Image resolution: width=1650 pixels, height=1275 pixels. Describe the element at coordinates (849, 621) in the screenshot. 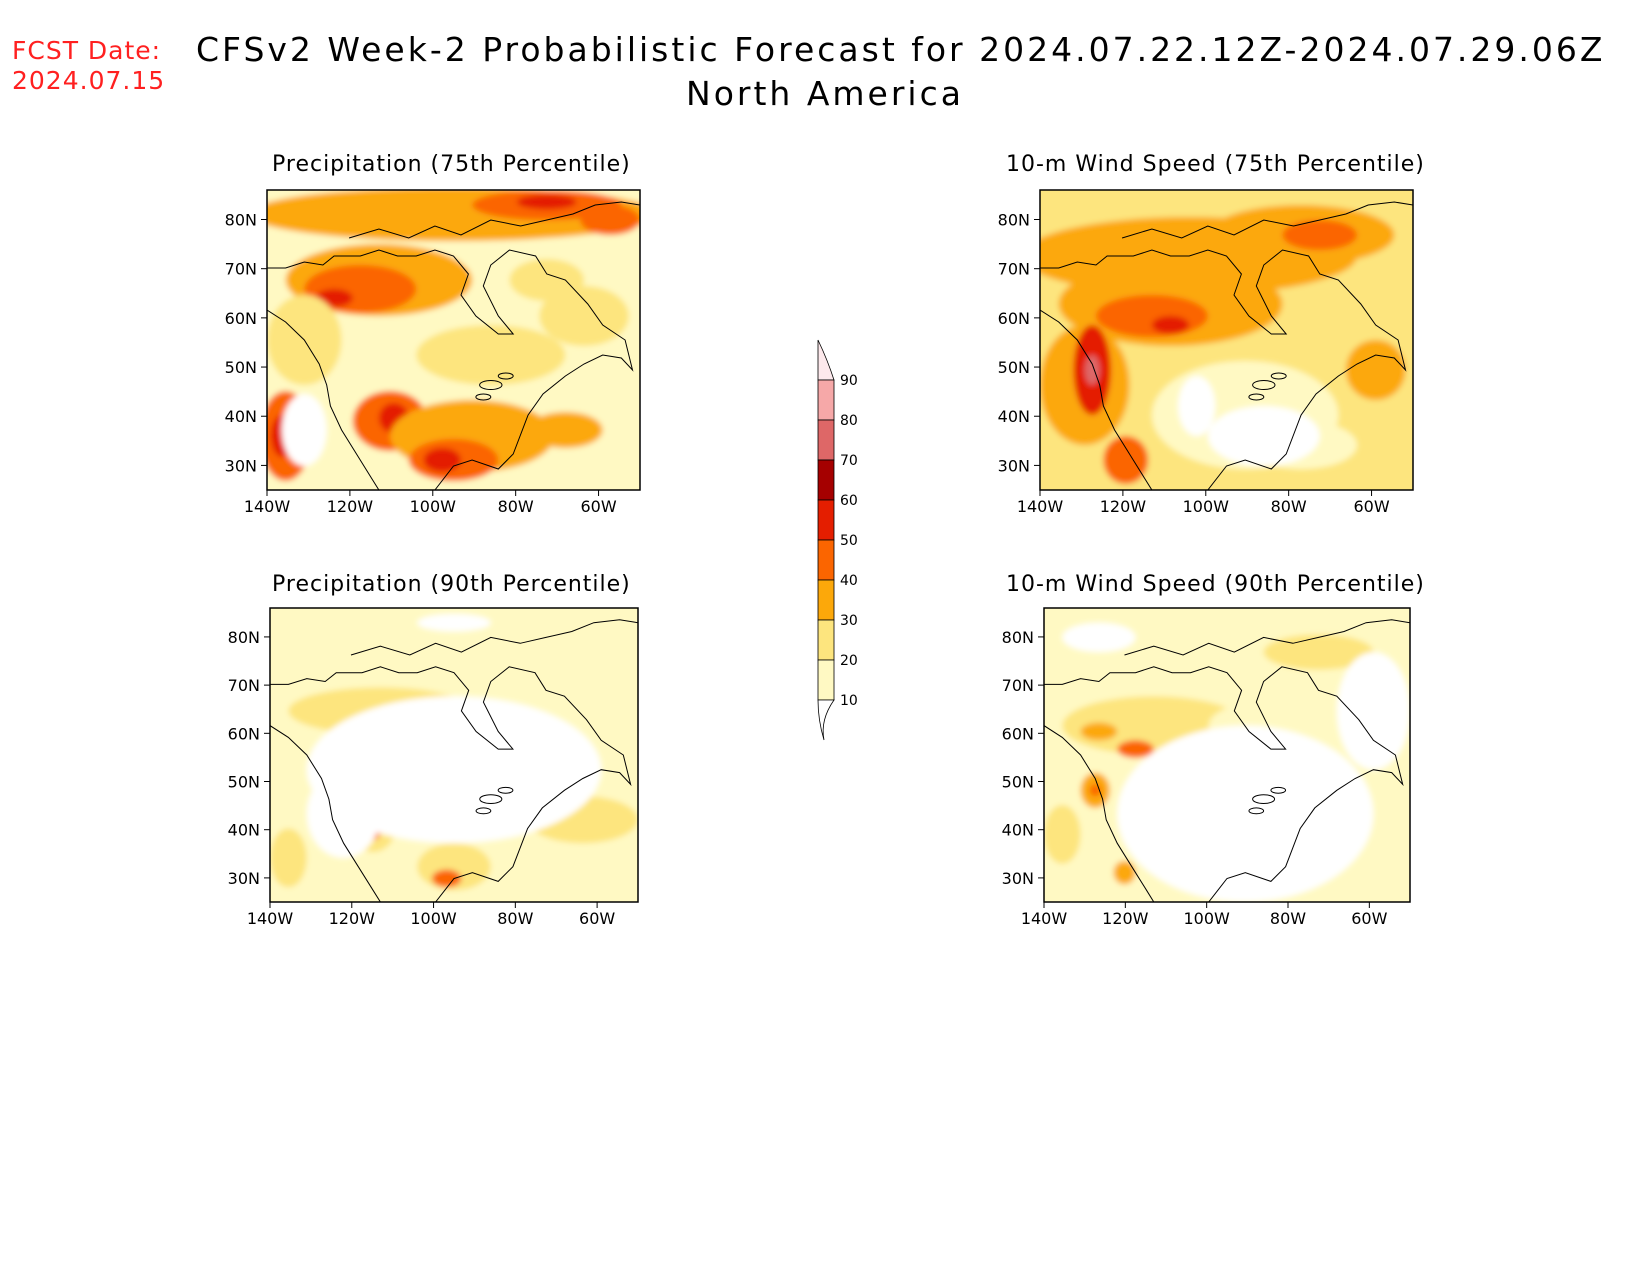

I see `colorbar-label: 30` at that location.